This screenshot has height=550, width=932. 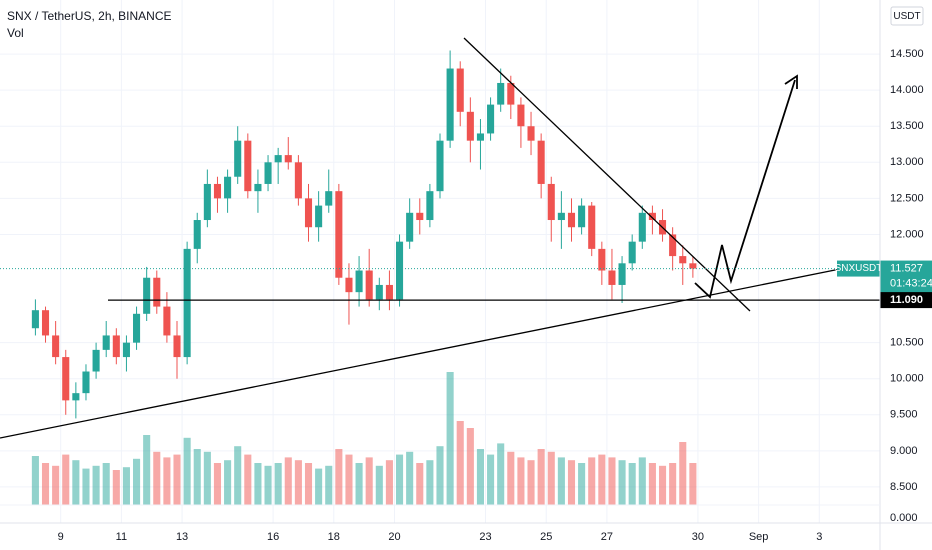 I want to click on last-price-box, so click(x=906, y=276).